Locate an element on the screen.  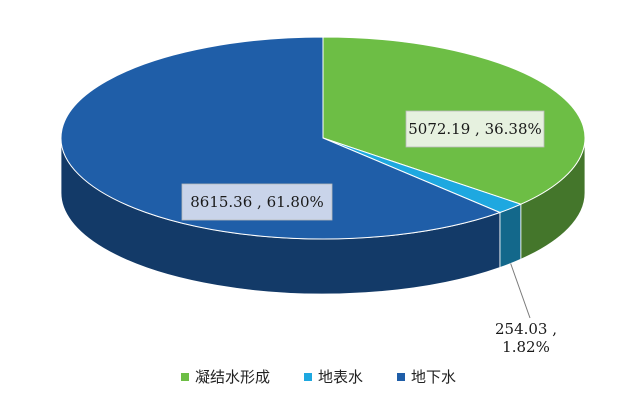
pie-side-surface-water is located at coordinates (510, 236).